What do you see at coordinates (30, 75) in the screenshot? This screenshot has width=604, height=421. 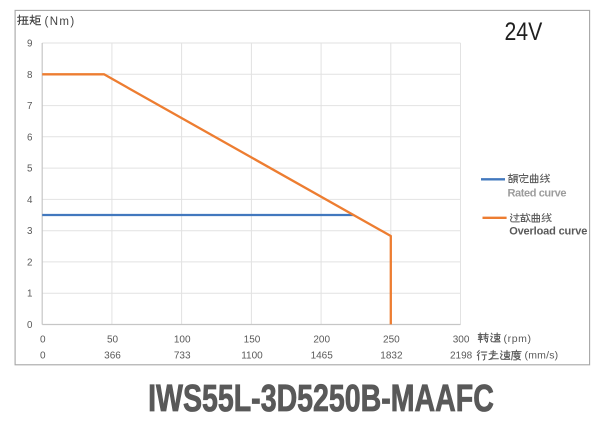 I see `svg-text: 8` at bounding box center [30, 75].